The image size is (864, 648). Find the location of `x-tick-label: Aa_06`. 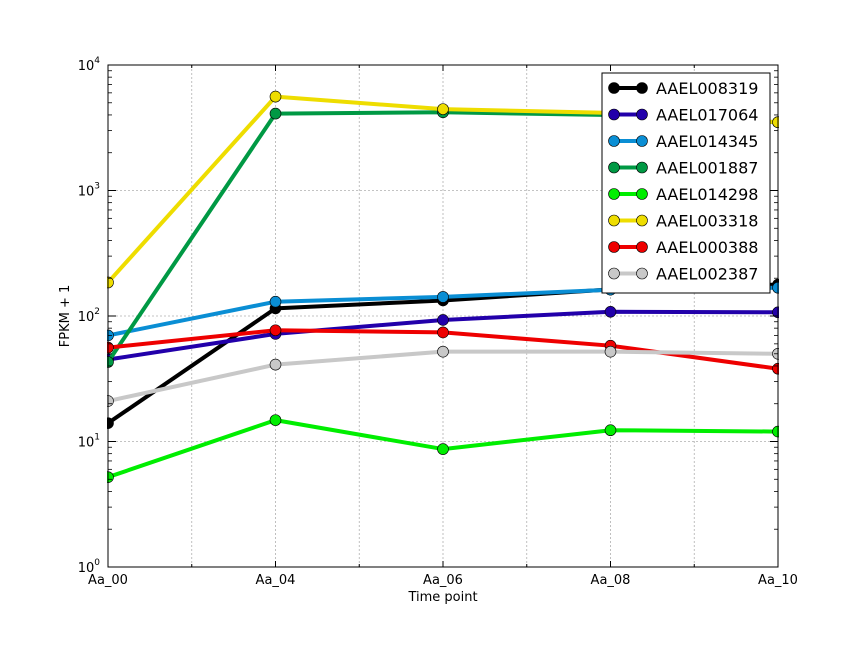

x-tick-label: Aa_06 is located at coordinates (443, 580).